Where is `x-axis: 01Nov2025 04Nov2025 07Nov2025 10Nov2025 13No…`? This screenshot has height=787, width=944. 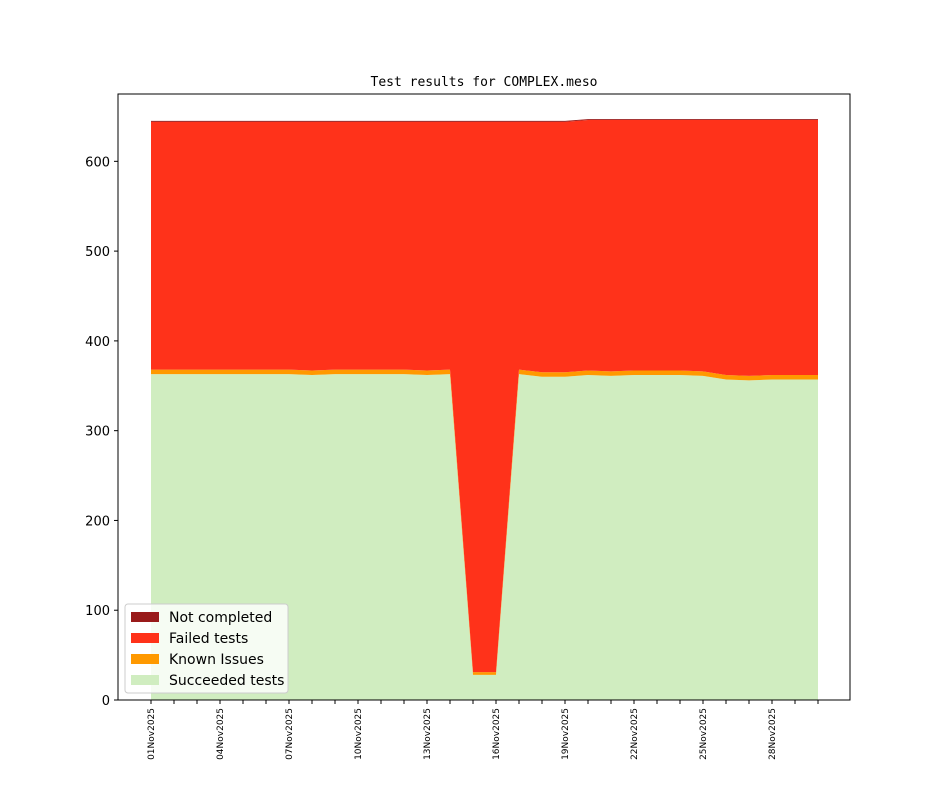
x-axis: 01Nov2025 04Nov2025 07Nov2025 10Nov2025 13No… is located at coordinates (483, 730).